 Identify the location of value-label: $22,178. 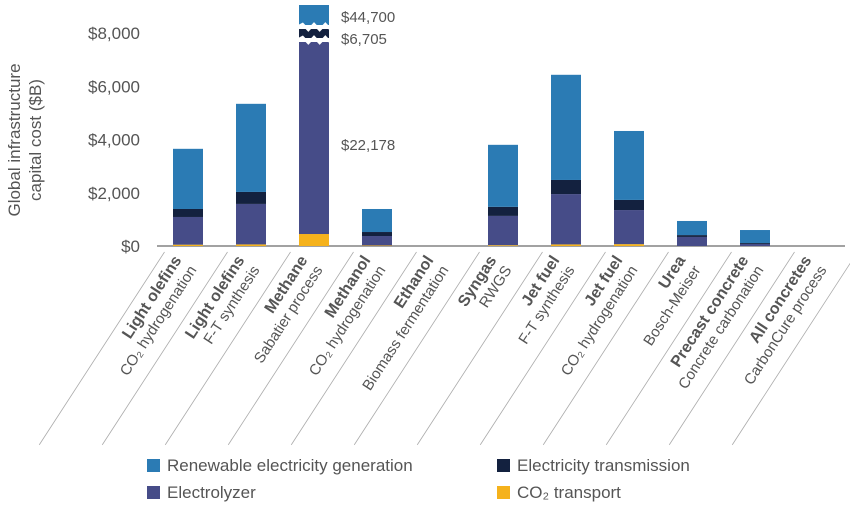
(368, 145).